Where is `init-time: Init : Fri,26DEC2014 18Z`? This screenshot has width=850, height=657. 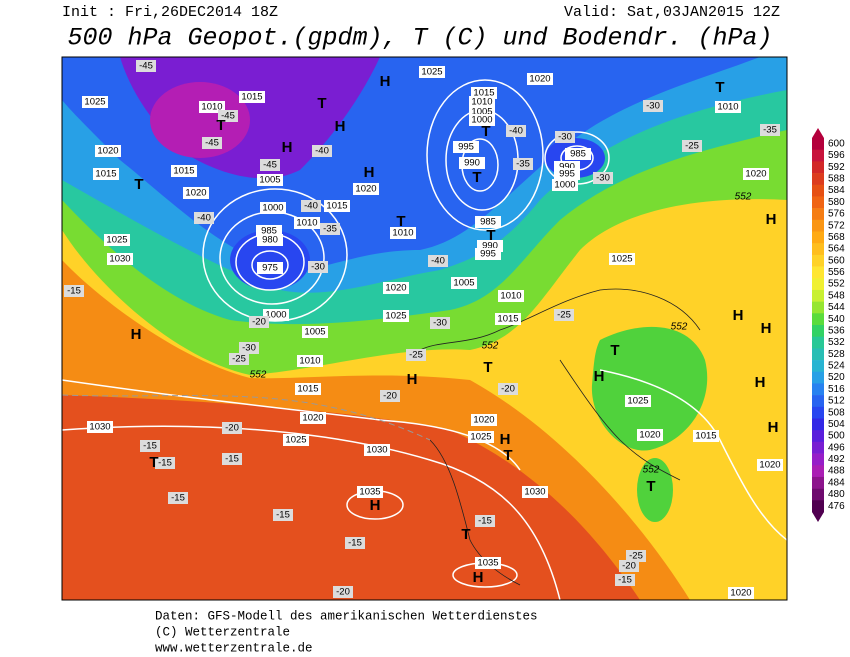
init-time: Init : Fri,26DEC2014 18Z is located at coordinates (170, 12).